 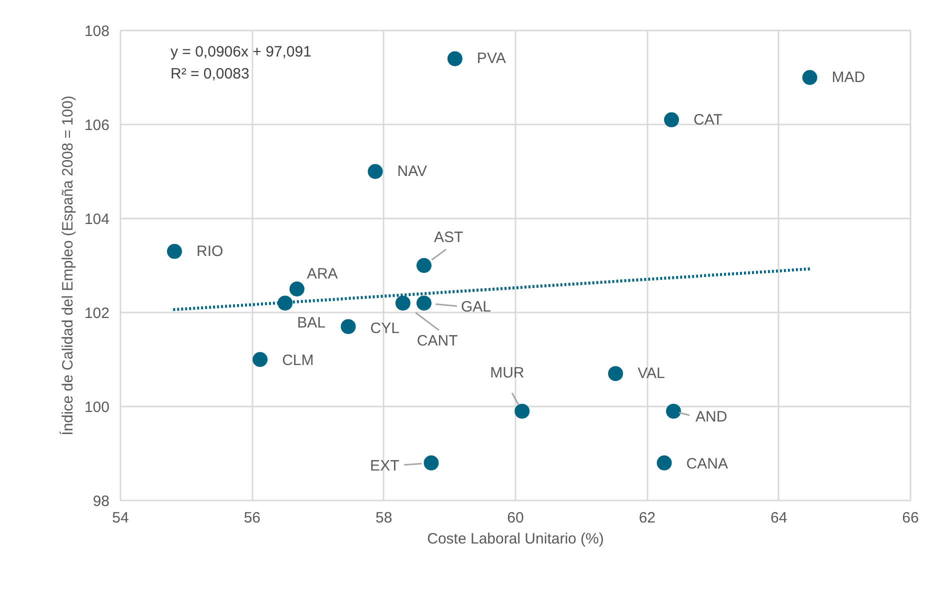 I want to click on annotation: y = 0,0906x + 97,091, so click(x=241, y=52).